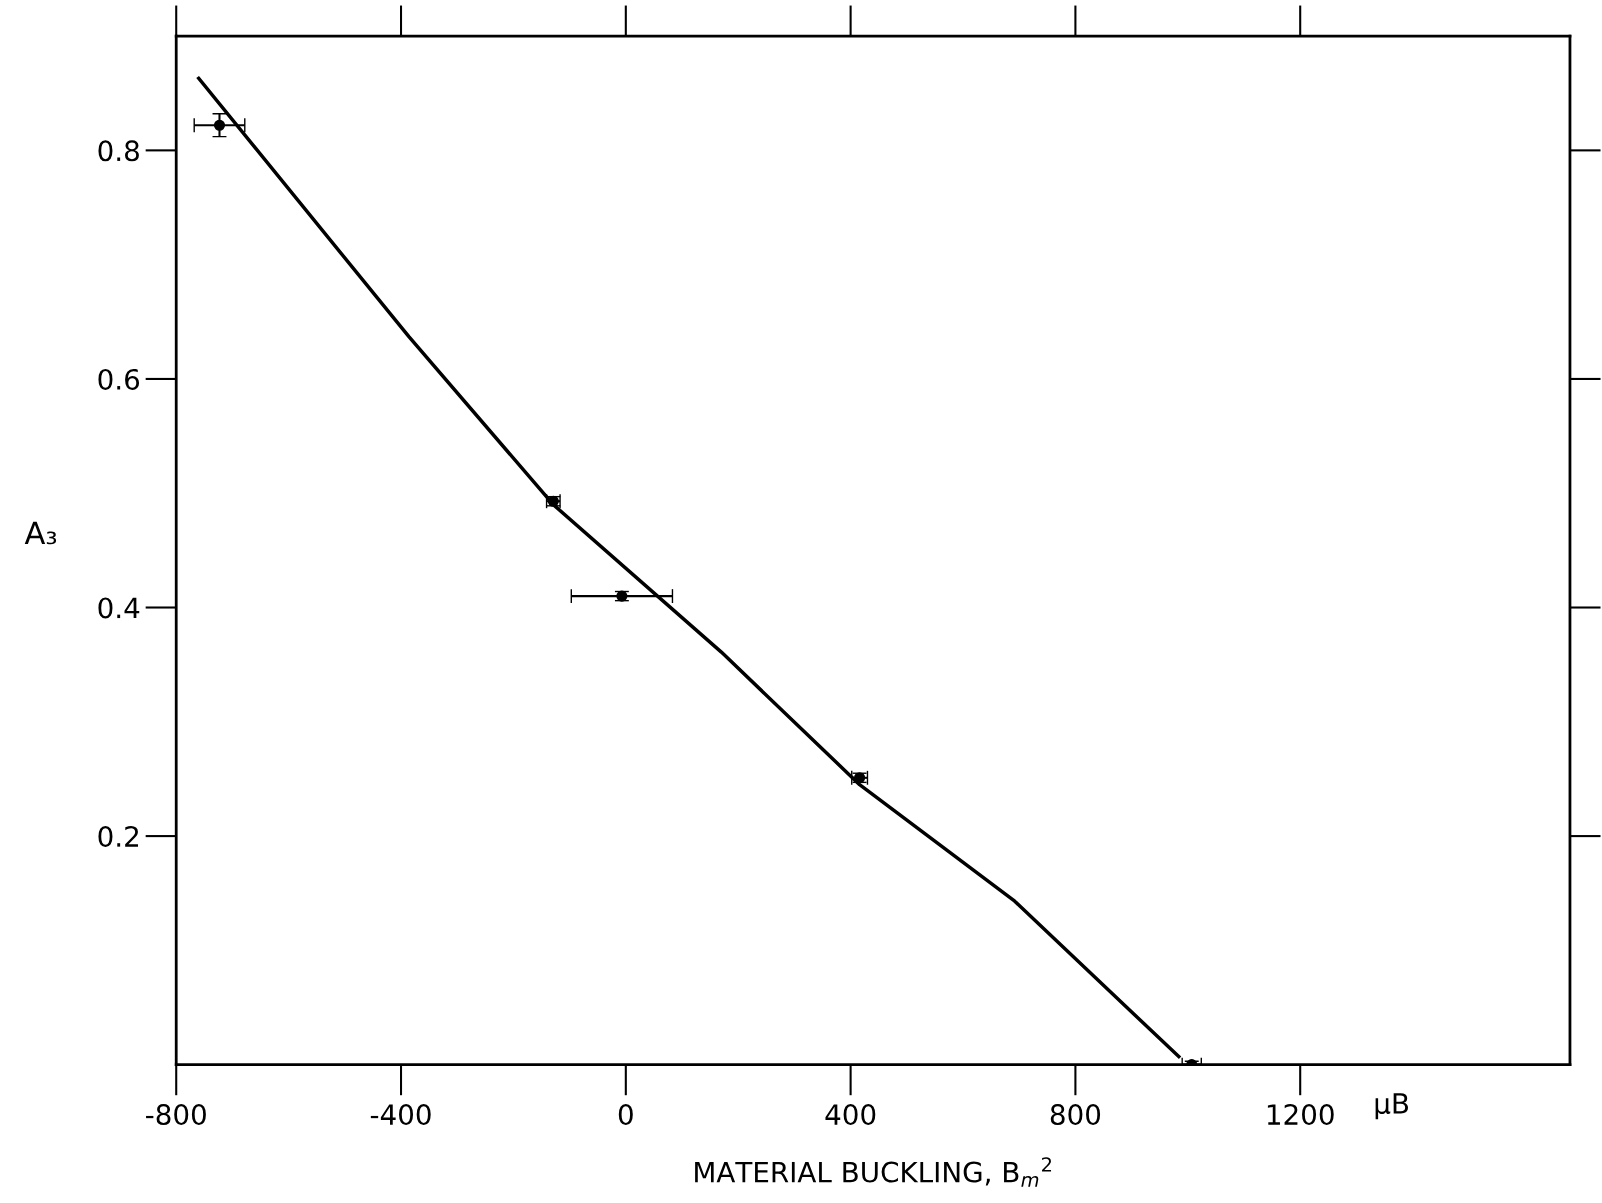 The height and width of the screenshot is (1203, 1602). I want to click on x-tick-label: 400, so click(850, 1115).